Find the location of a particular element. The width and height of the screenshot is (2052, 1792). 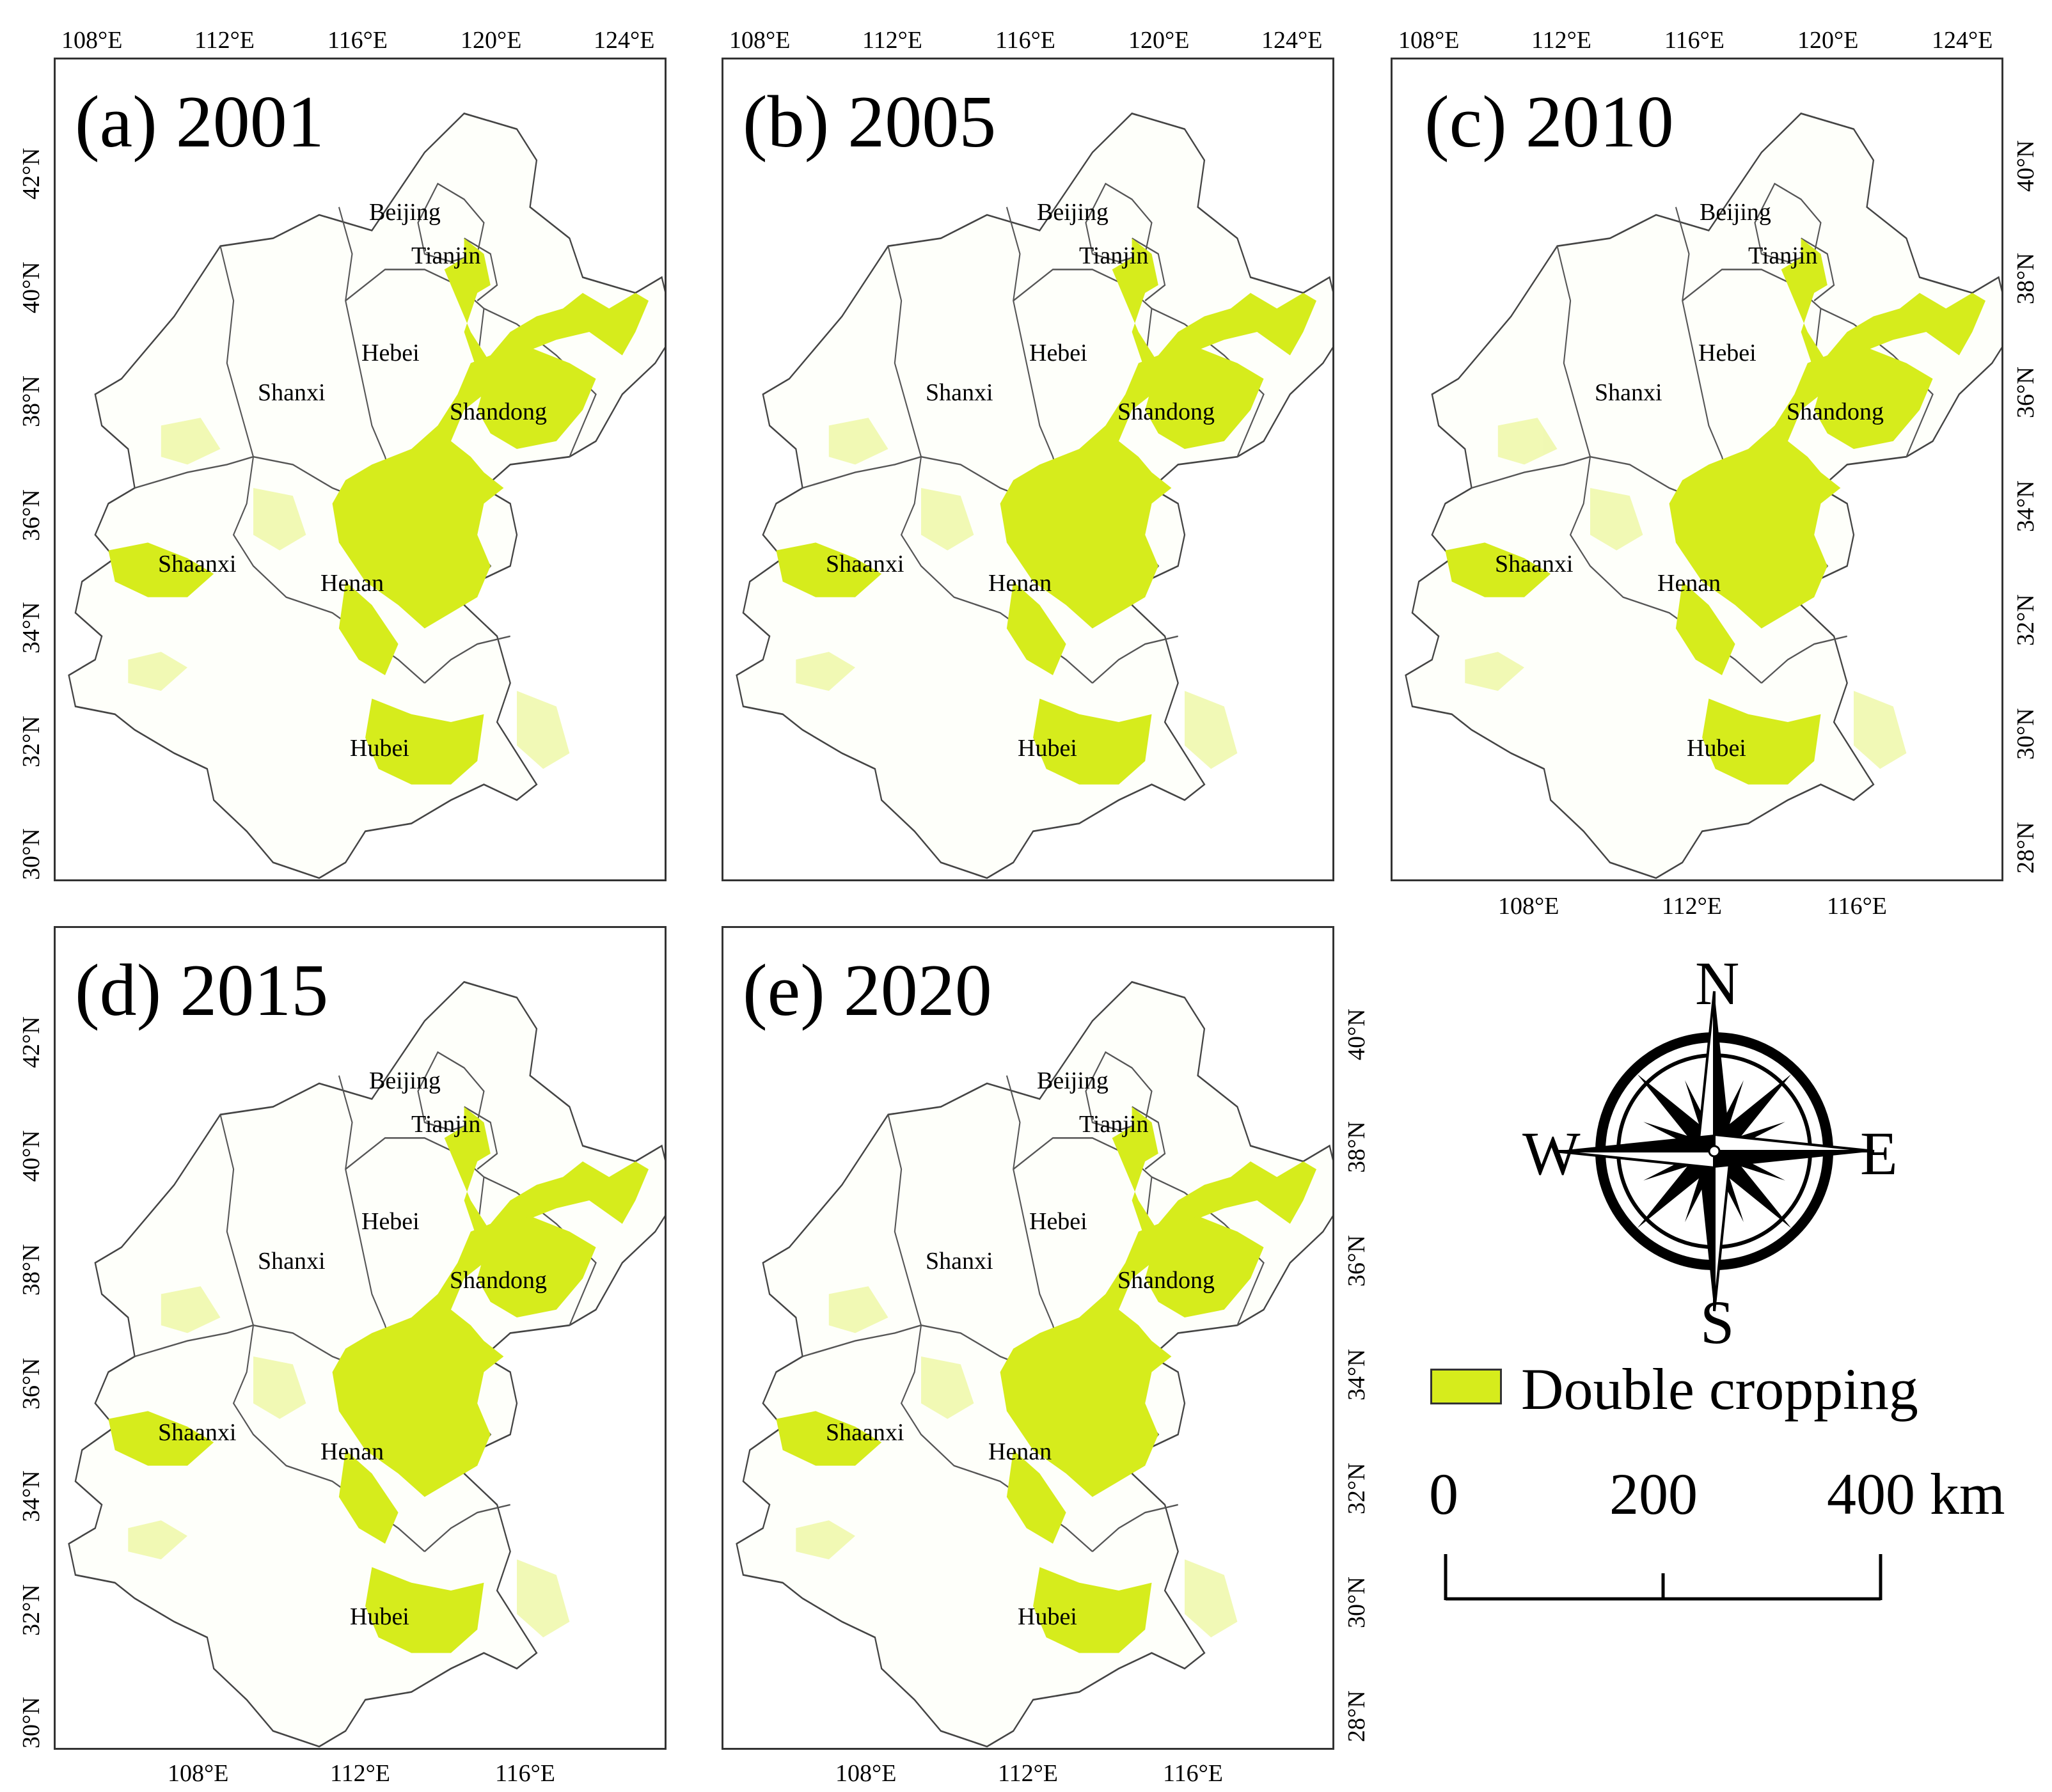

top-axis-label: 108°E is located at coordinates (760, 40).